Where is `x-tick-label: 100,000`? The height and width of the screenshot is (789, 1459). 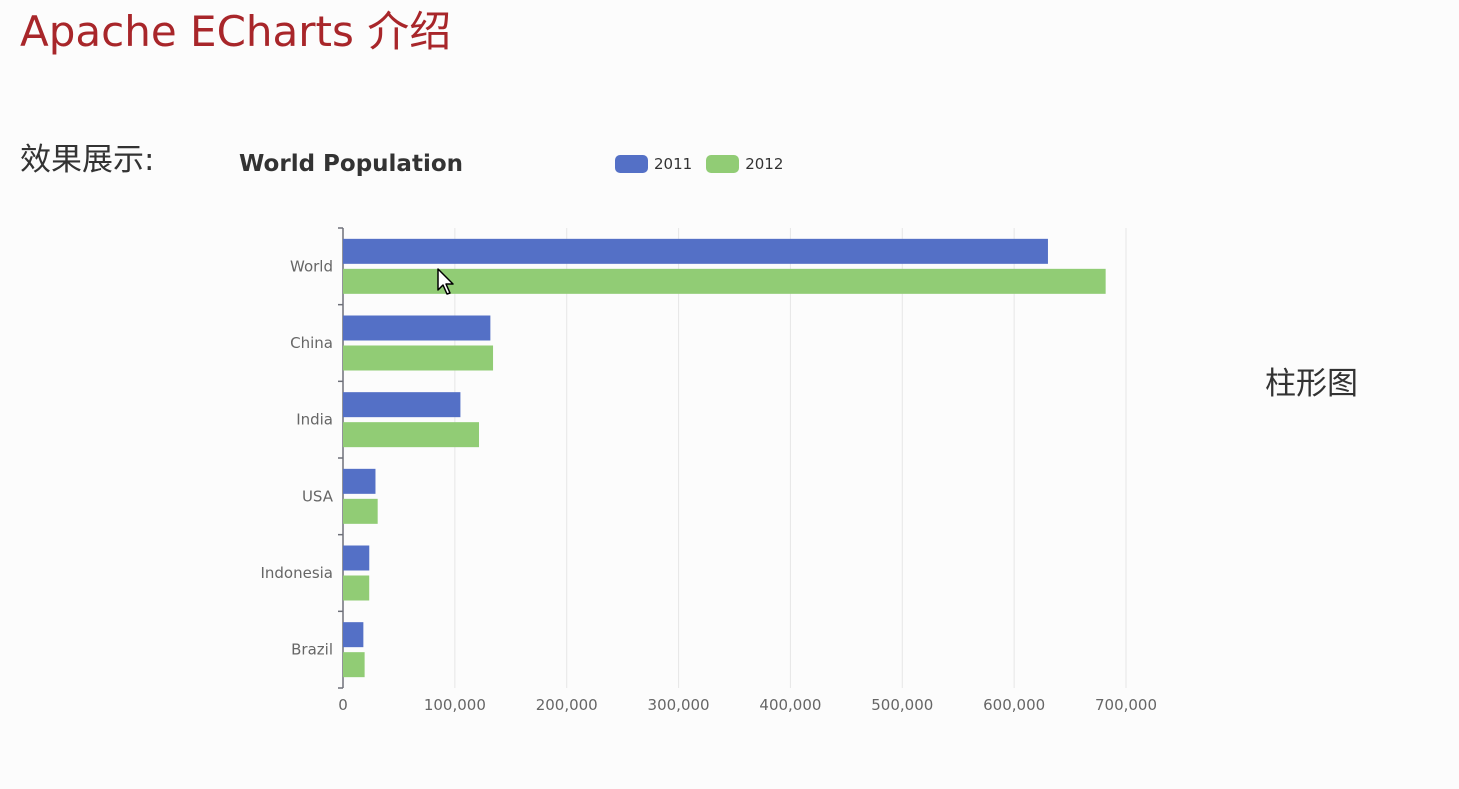
x-tick-label: 100,000 is located at coordinates (455, 705).